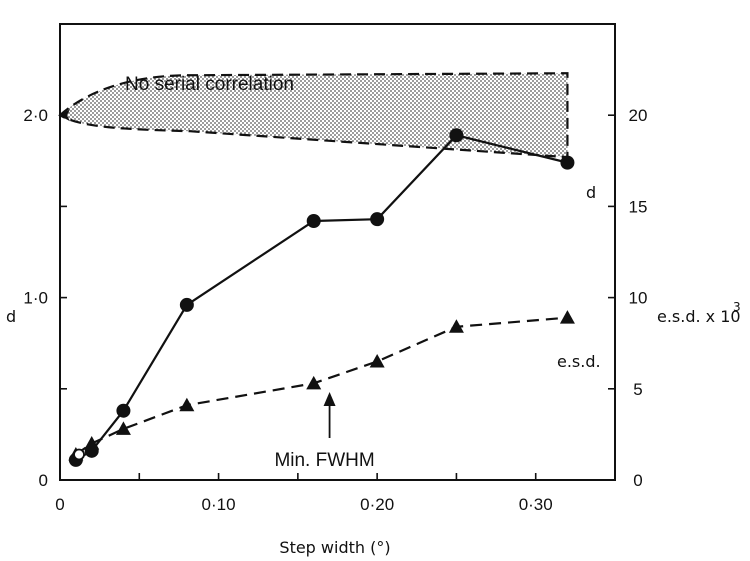 The width and height of the screenshot is (750, 561). Describe the element at coordinates (377, 504) in the screenshot. I see `x-tick-label: 0·20` at that location.